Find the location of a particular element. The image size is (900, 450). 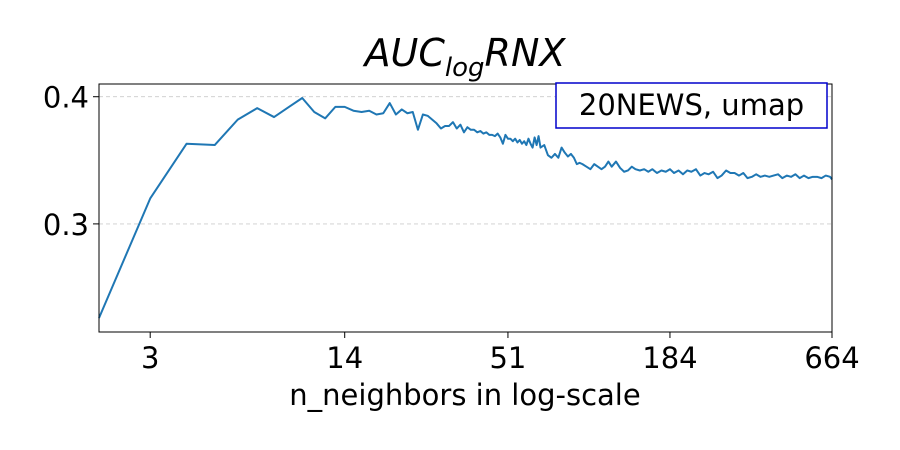

x-axis-ticks: 3 14 51 184 664 is located at coordinates (500, 353).